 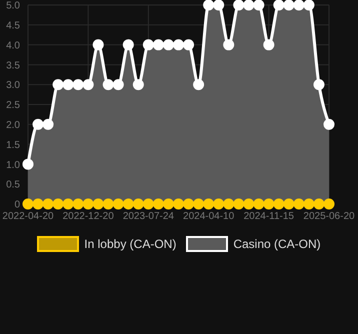 What do you see at coordinates (28, 216) in the screenshot?
I see `x-tick-label: 2022-04-20` at bounding box center [28, 216].